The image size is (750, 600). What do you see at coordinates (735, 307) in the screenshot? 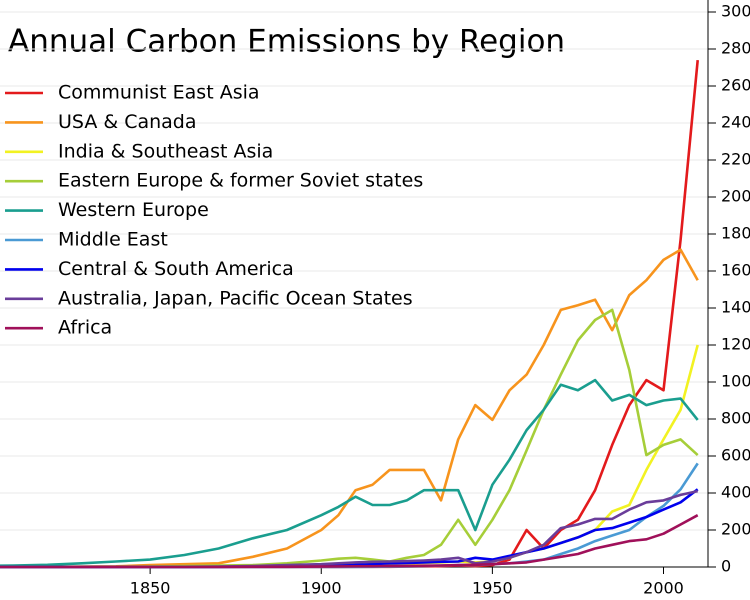
I see `y-tick-label: 1400` at bounding box center [735, 307].